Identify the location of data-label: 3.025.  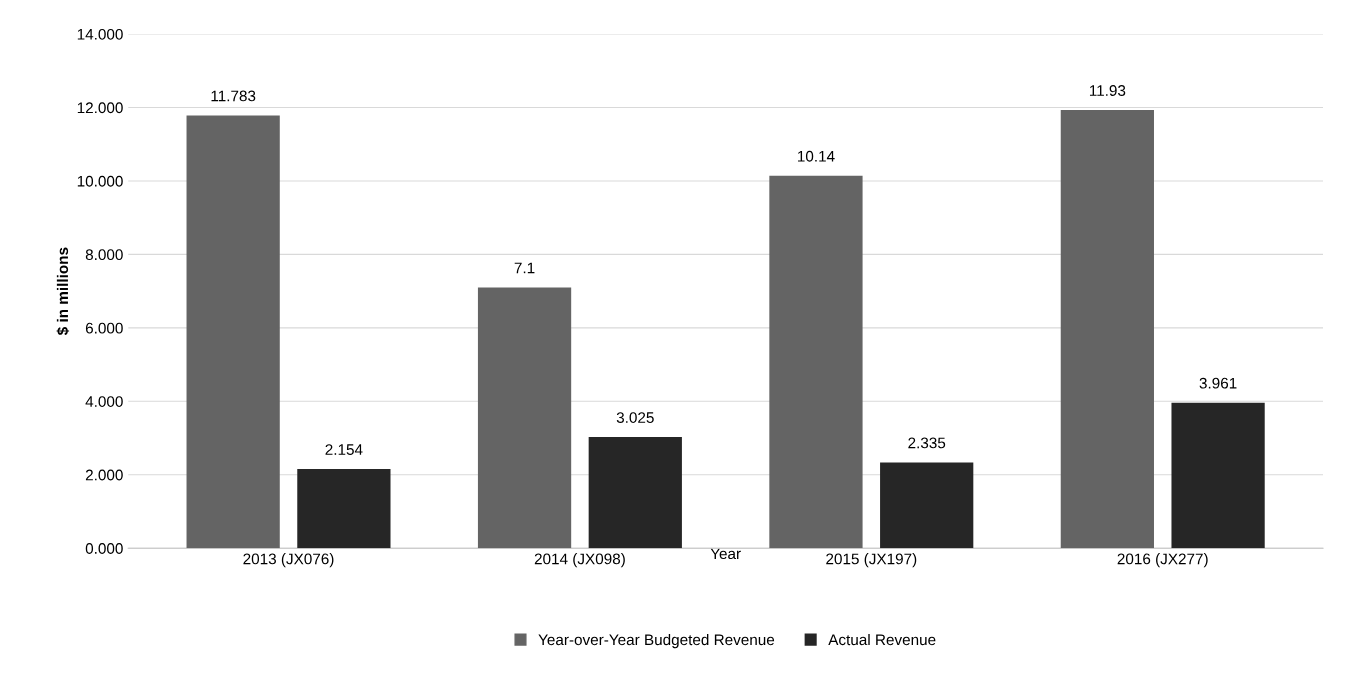
(635, 417).